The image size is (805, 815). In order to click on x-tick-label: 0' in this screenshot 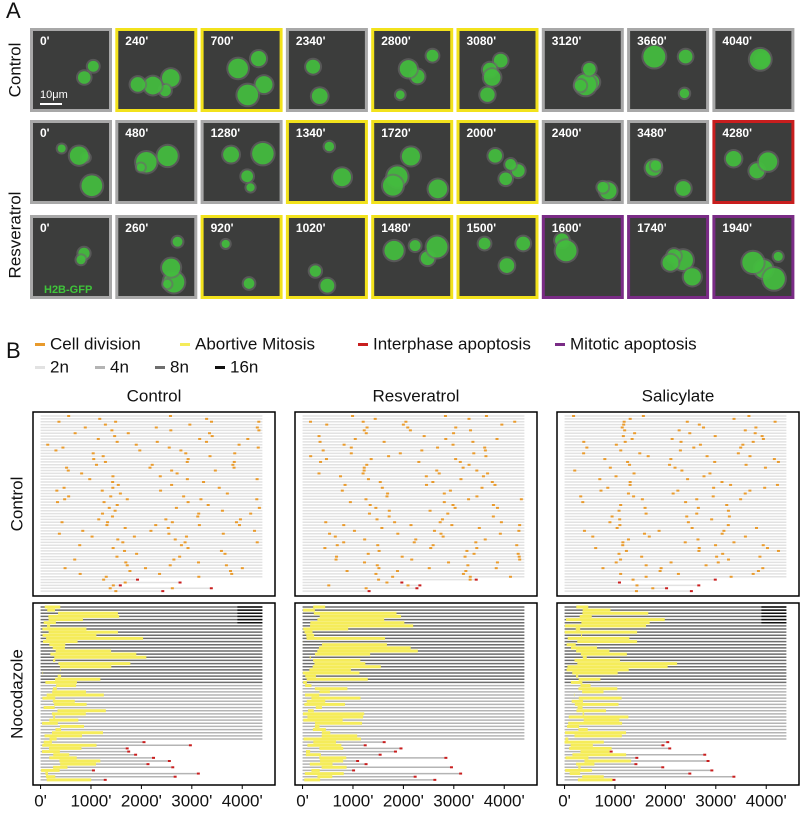, I will do `click(302, 800)`.